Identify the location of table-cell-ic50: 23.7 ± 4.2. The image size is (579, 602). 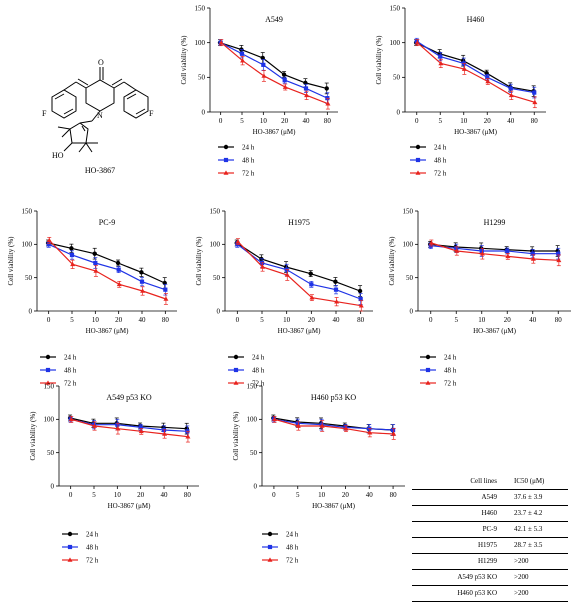
(534, 513).